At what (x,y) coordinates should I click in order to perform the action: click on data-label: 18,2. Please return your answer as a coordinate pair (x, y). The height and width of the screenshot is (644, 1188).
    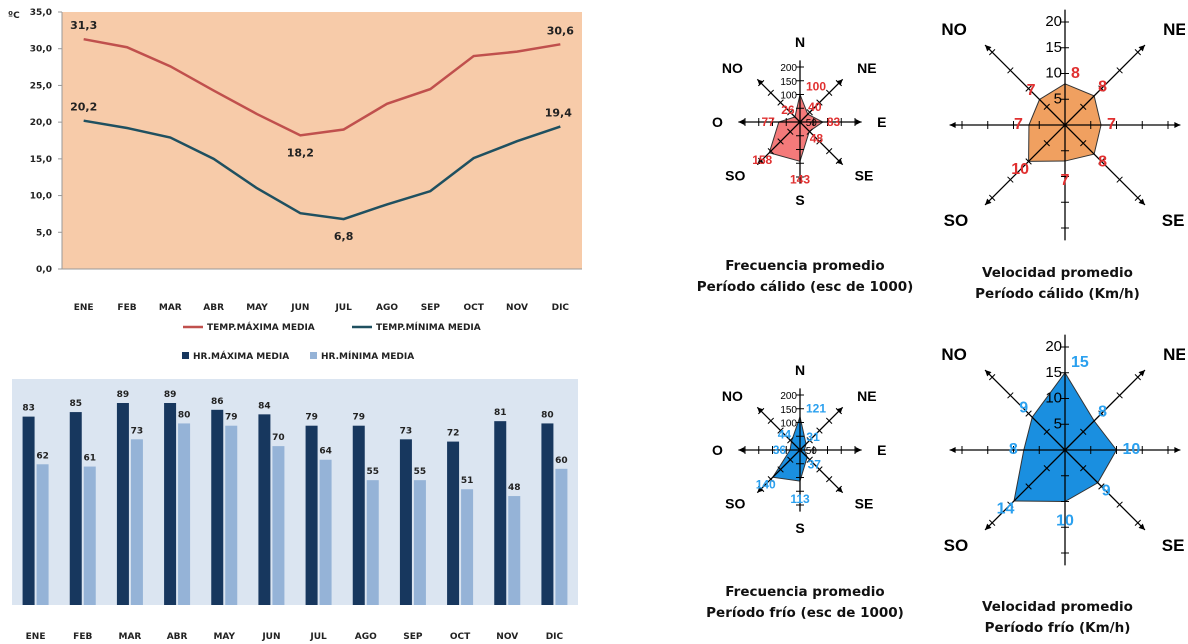
    Looking at the image, I should click on (300, 152).